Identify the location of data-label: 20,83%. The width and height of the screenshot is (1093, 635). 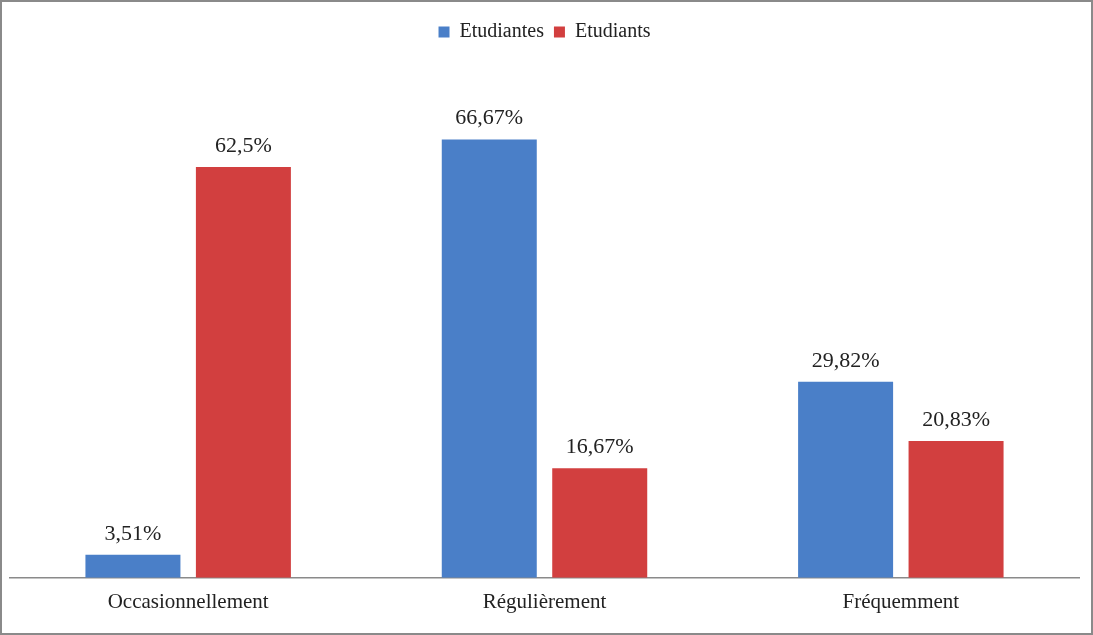
(956, 418).